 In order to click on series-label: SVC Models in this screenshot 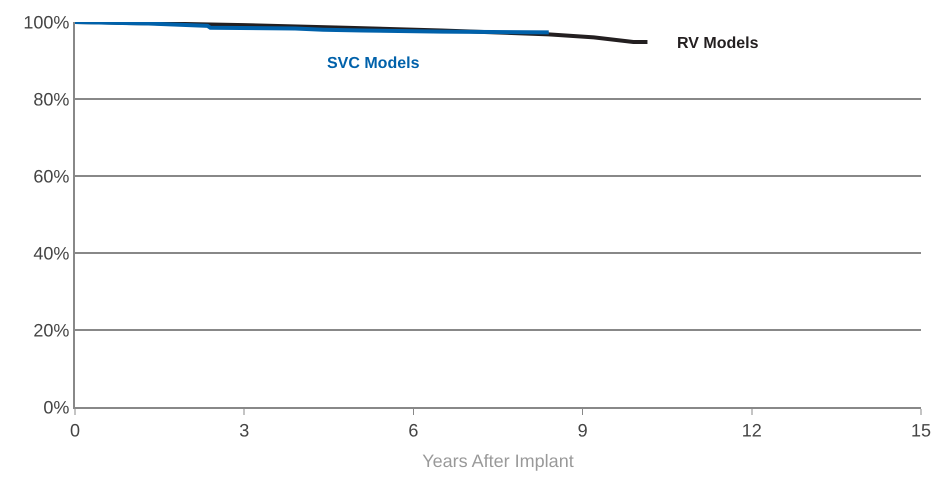, I will do `click(373, 63)`.